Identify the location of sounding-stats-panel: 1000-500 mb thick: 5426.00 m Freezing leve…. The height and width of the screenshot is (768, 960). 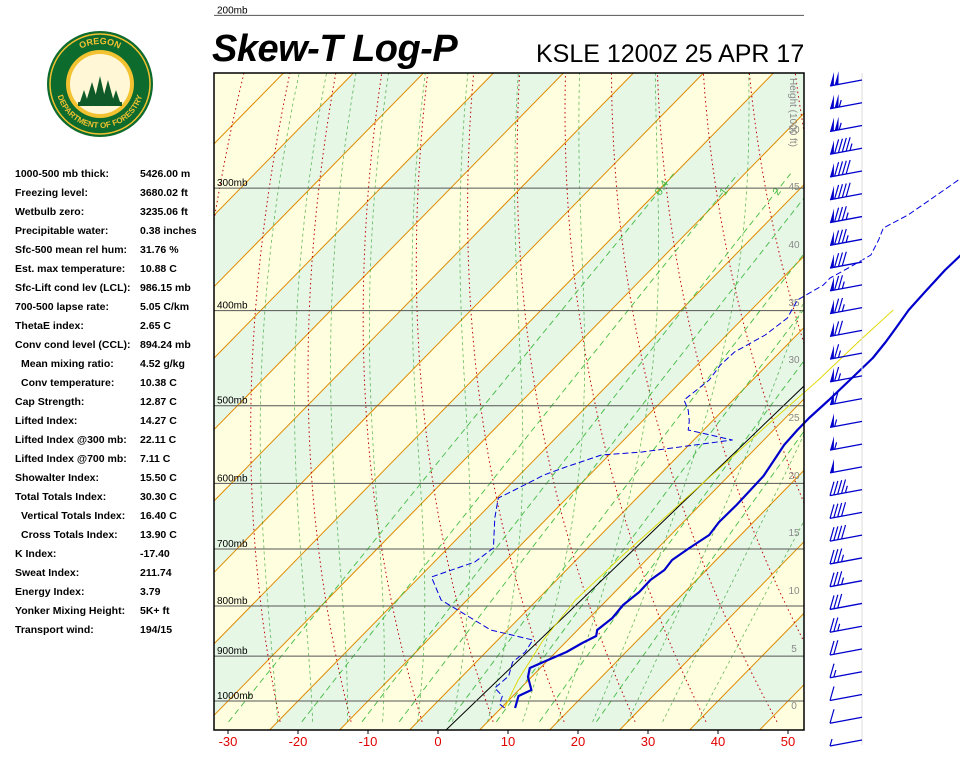
(115, 405).